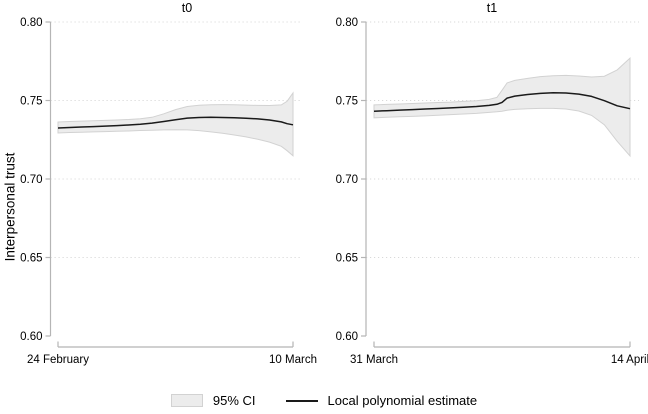 The image size is (648, 414). What do you see at coordinates (187, 8) in the screenshot?
I see `panel-title-t0: t0` at bounding box center [187, 8].